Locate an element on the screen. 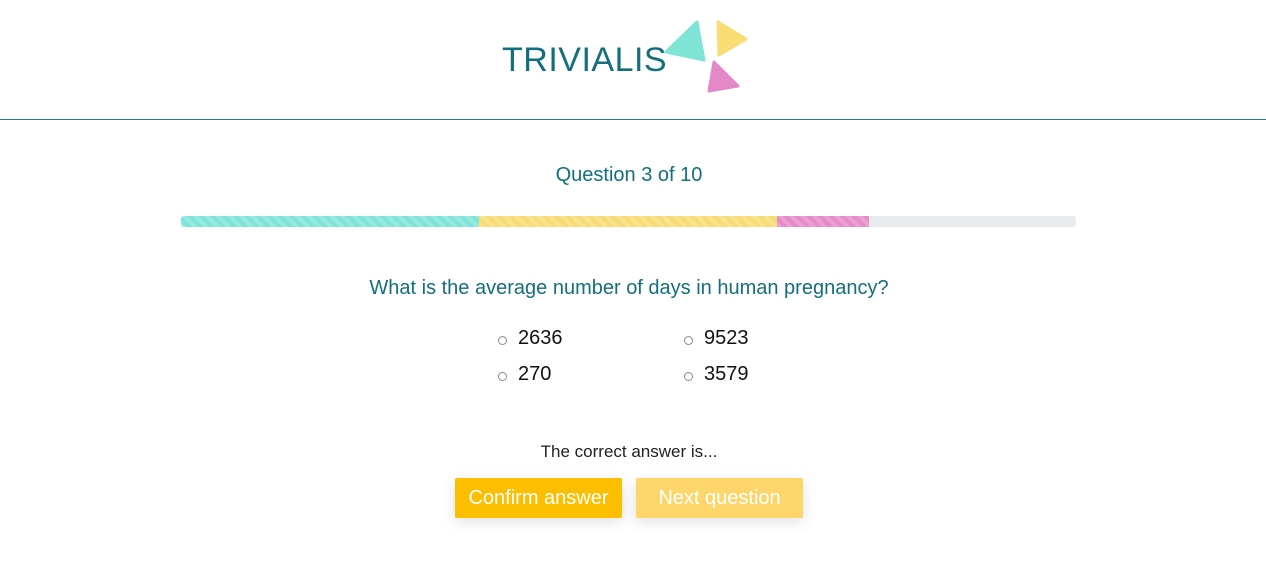  progress-segment-teal is located at coordinates (330, 221).